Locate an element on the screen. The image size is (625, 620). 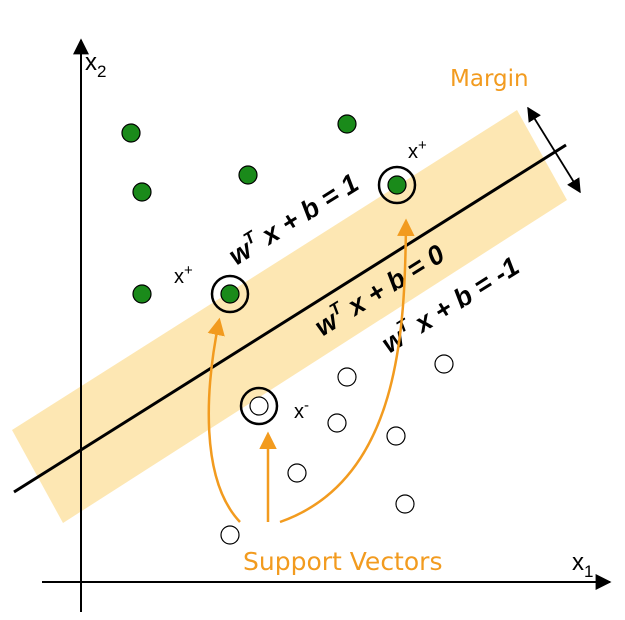
negative-points is located at coordinates (337, 449).